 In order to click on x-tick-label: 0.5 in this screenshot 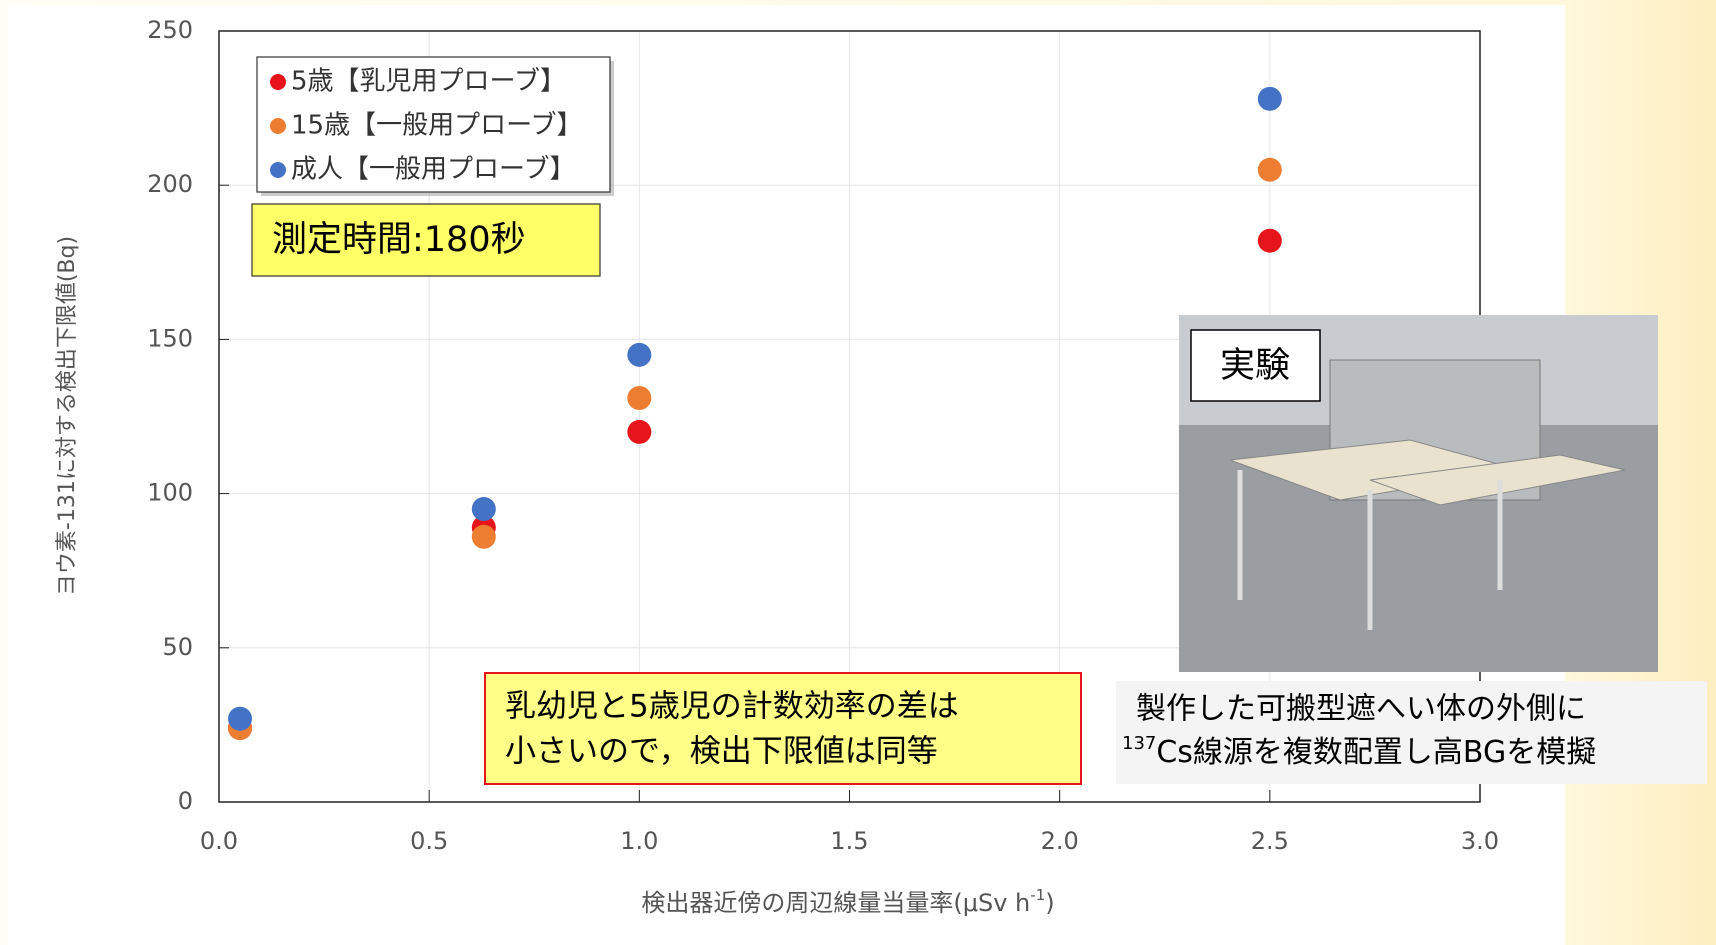, I will do `click(429, 841)`.